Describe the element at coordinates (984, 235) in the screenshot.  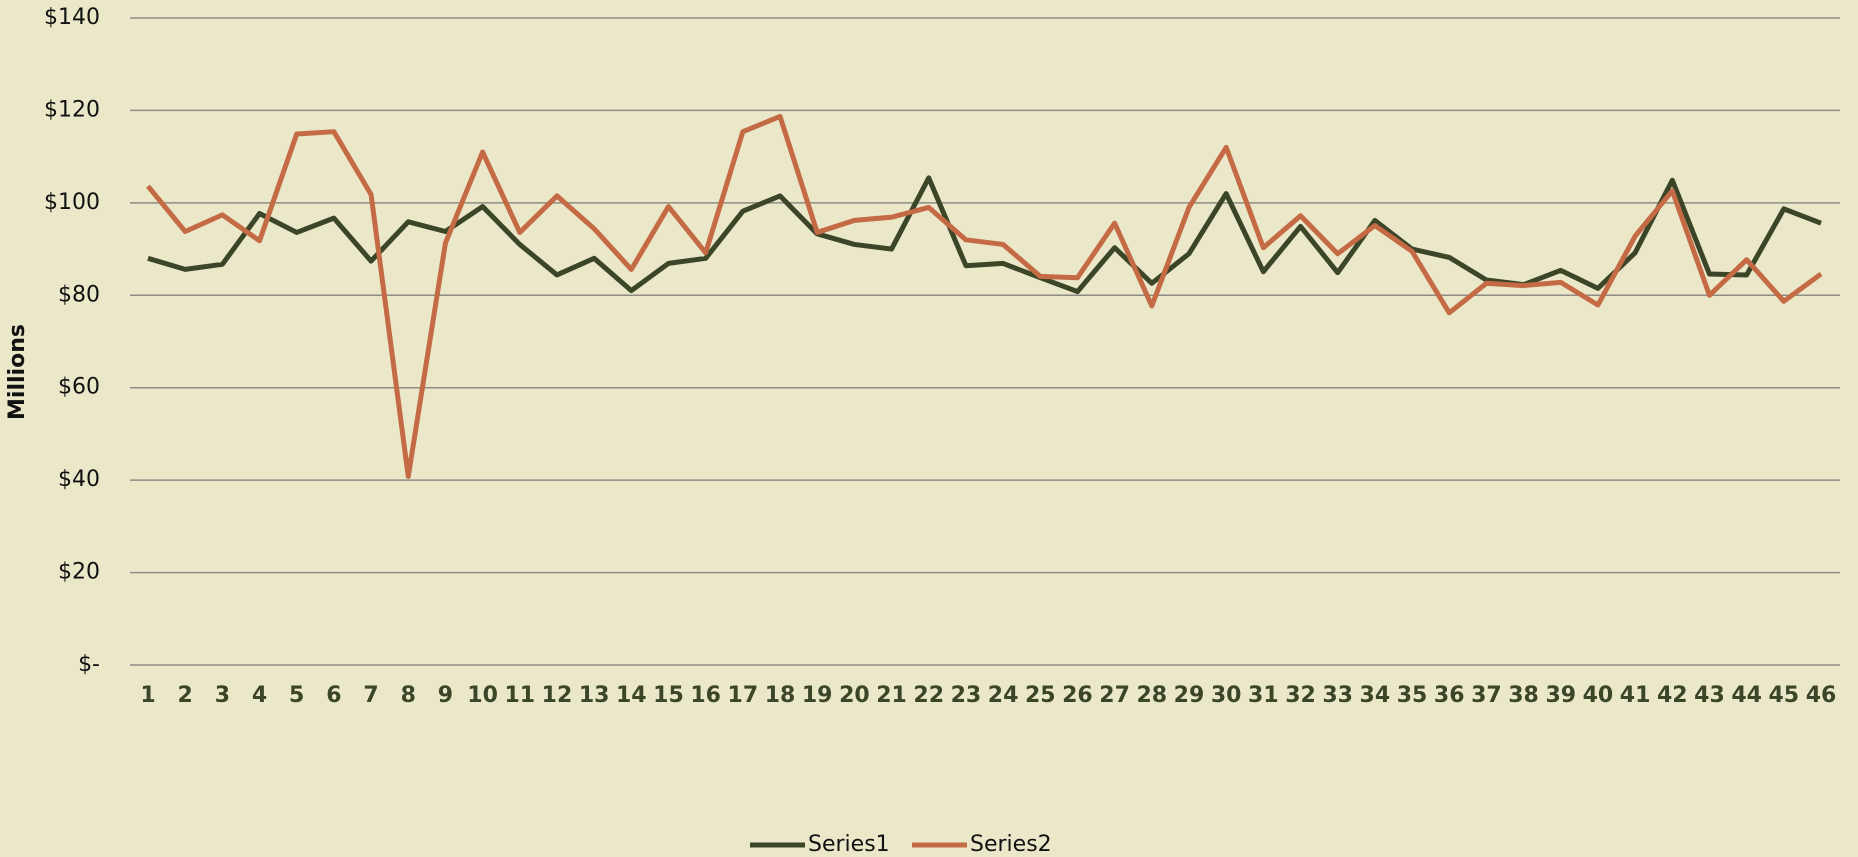
I see `series-line` at that location.